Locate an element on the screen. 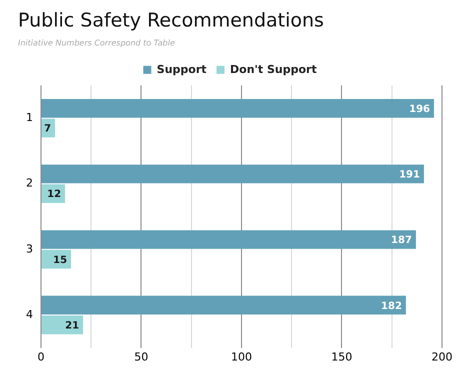 The image size is (464, 379). data-label: 15 is located at coordinates (60, 260).